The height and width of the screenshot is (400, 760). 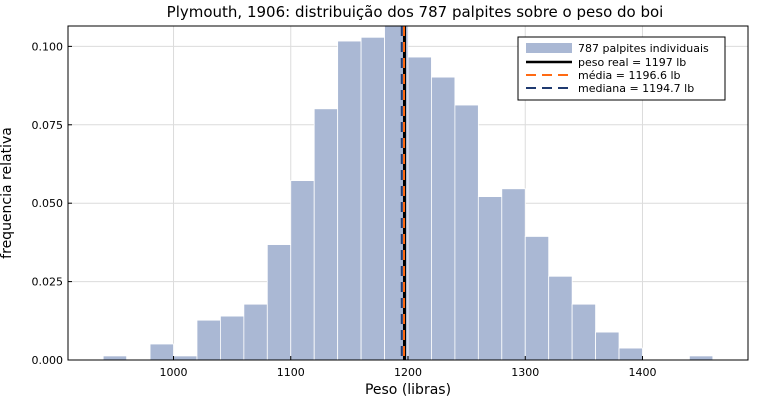 What do you see at coordinates (632, 62) in the screenshot?
I see `legend-label-peso-real: peso real = 1197 lb` at bounding box center [632, 62].